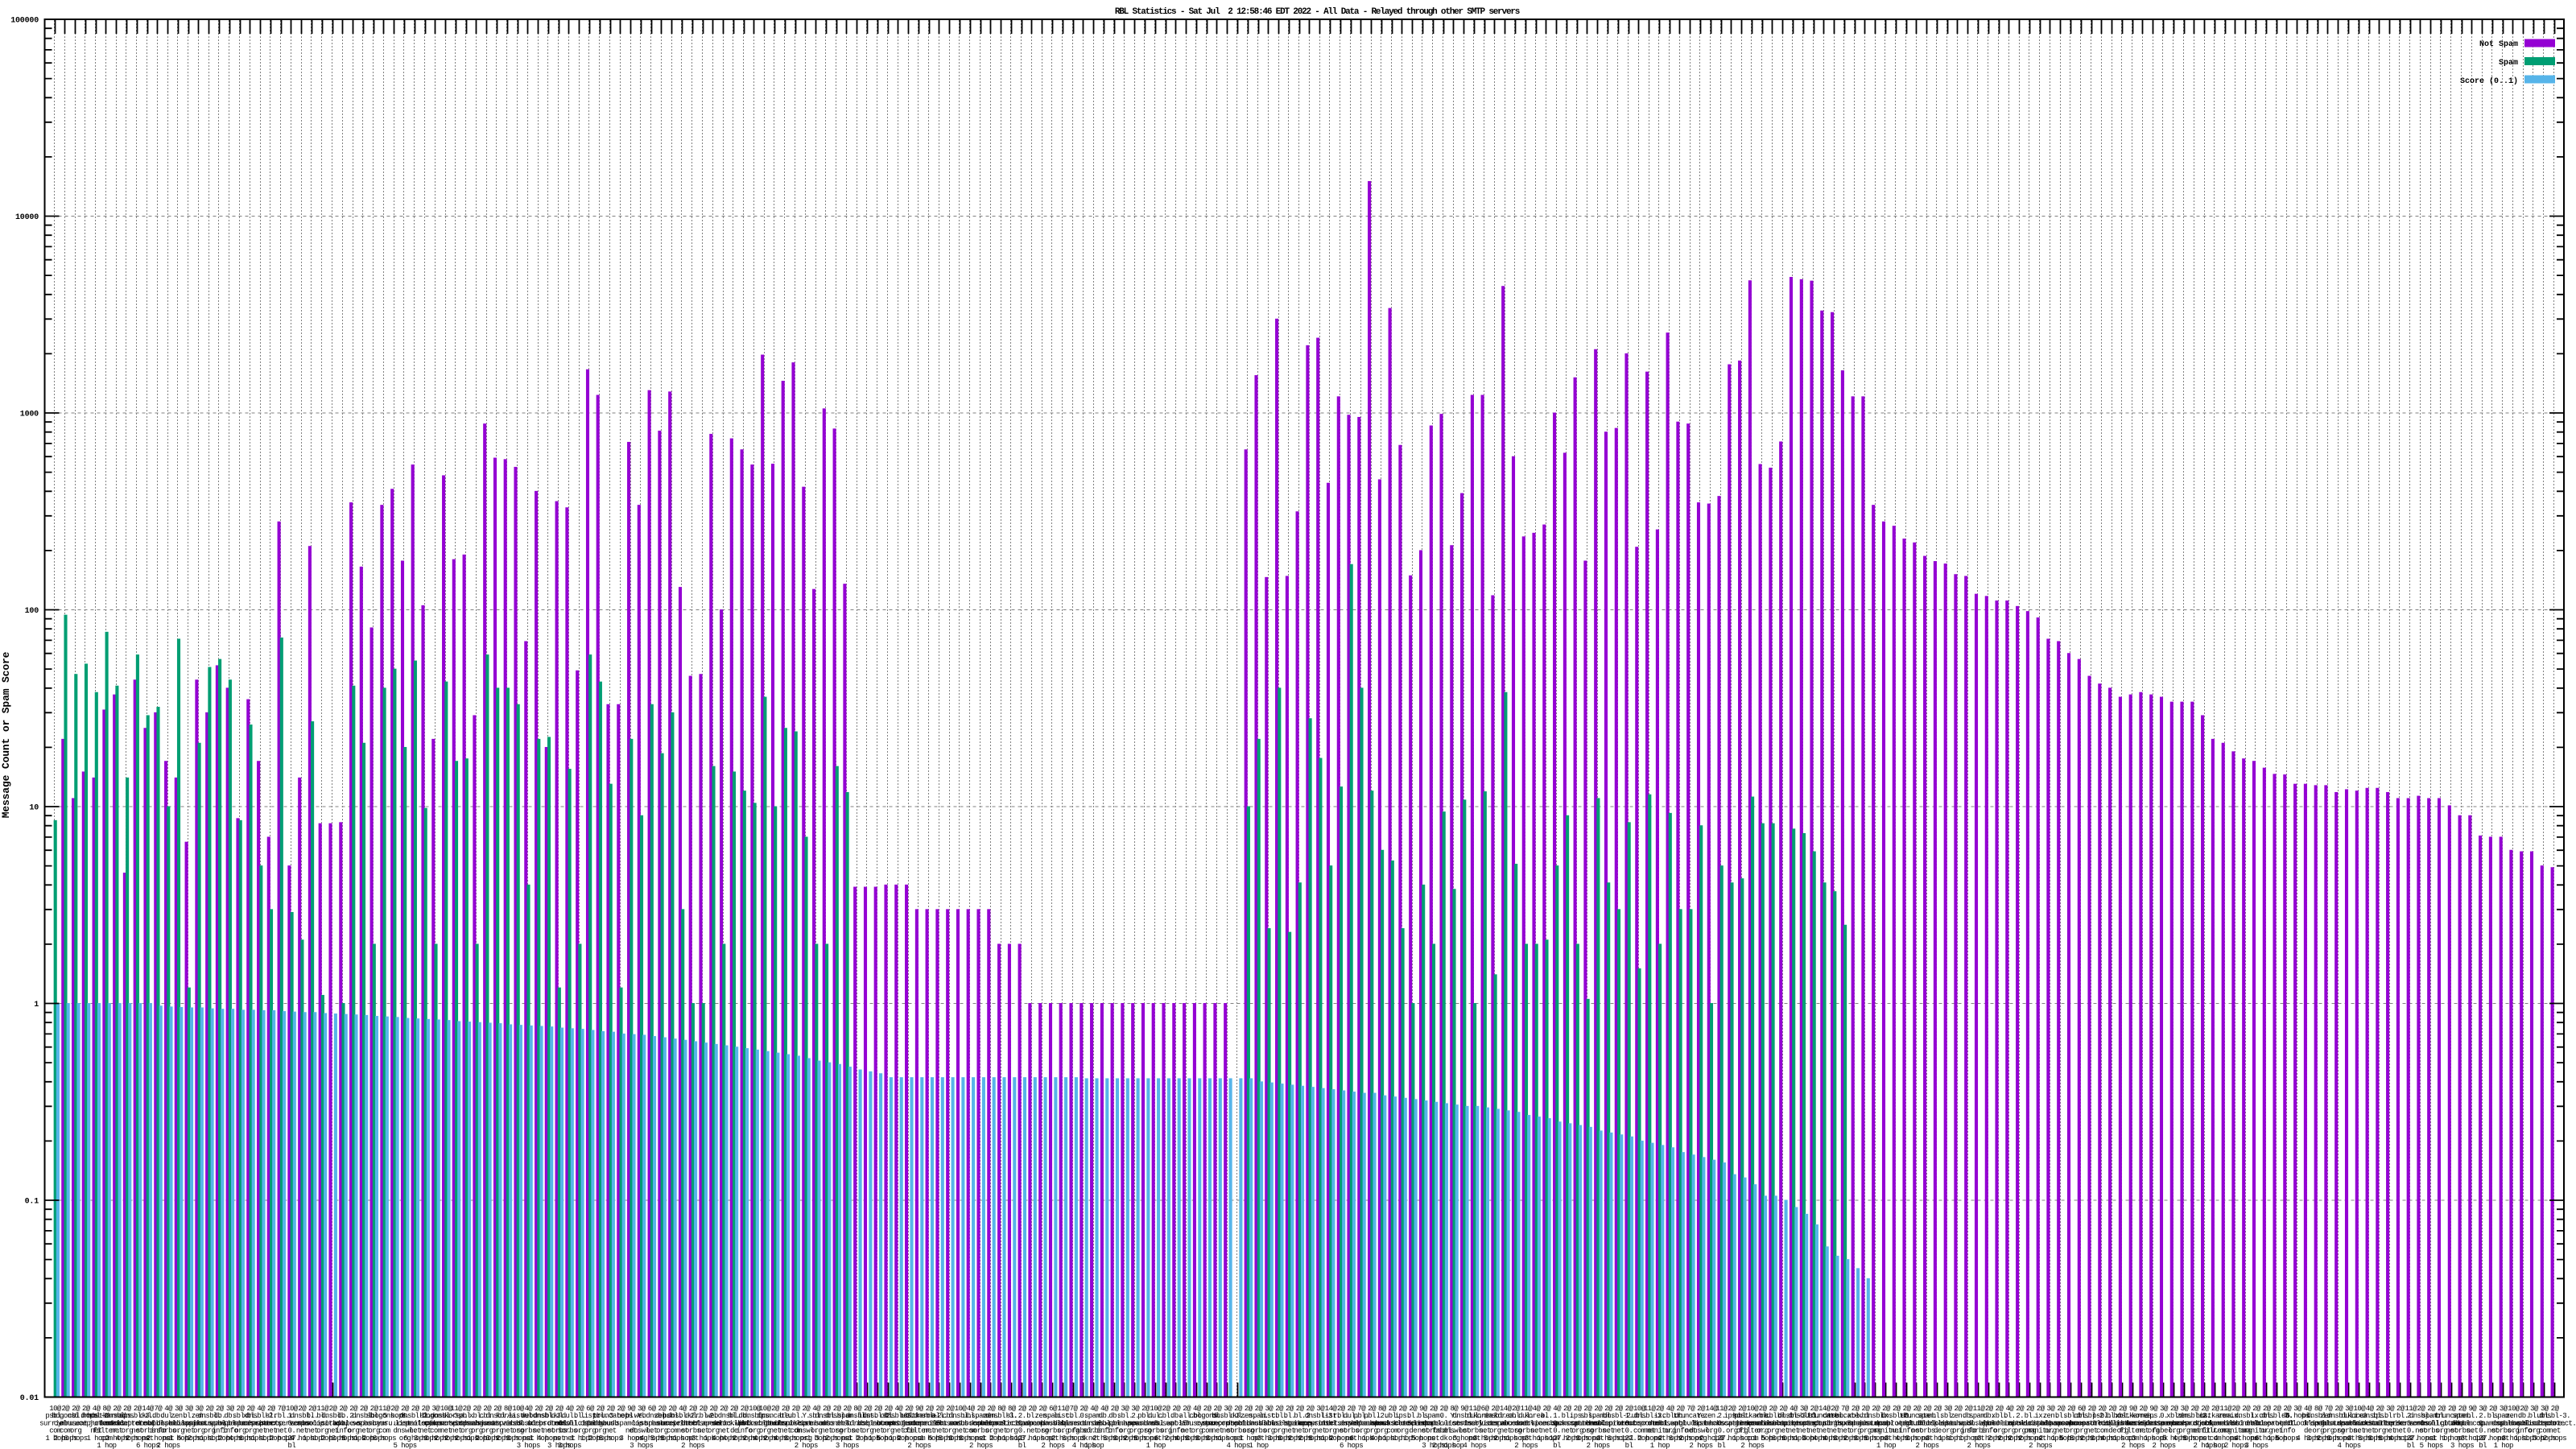 This screenshot has width=2576, height=1449. I want to click on svg-text: db., so click(744, 1416).